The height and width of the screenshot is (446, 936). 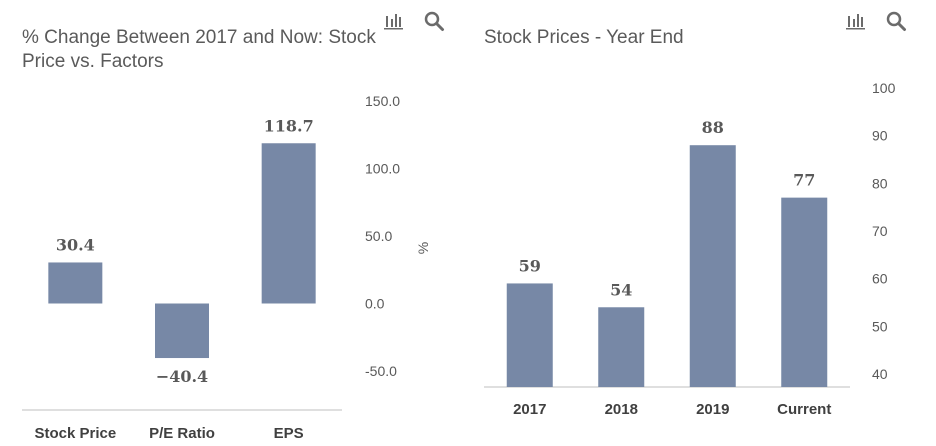 What do you see at coordinates (713, 127) in the screenshot?
I see `data-label: 88` at bounding box center [713, 127].